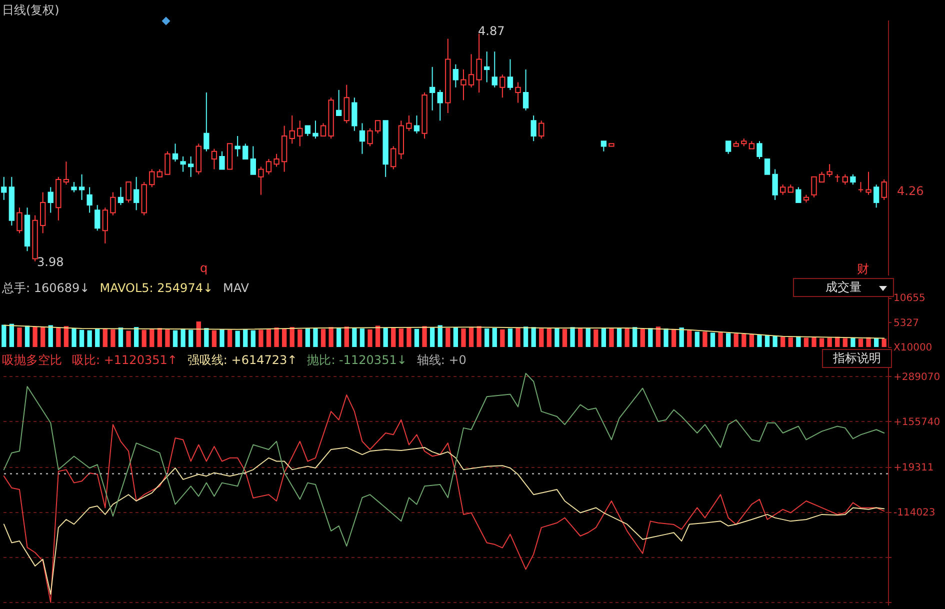 The height and width of the screenshot is (609, 945). I want to click on text: 4.26, so click(910, 191).